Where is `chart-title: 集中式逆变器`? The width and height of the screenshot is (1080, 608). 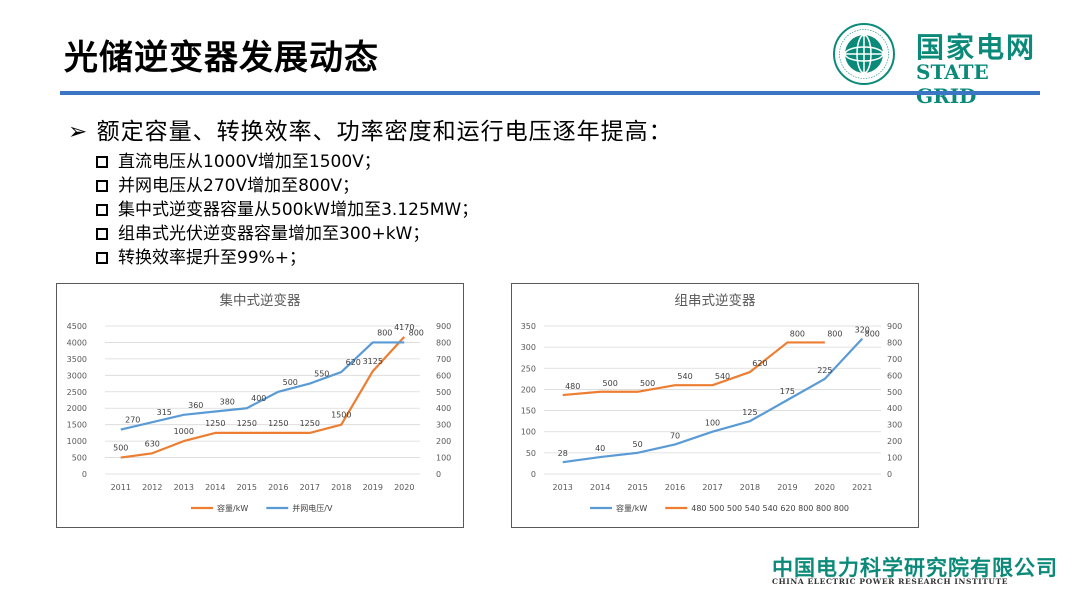 chart-title: 集中式逆变器 is located at coordinates (260, 301).